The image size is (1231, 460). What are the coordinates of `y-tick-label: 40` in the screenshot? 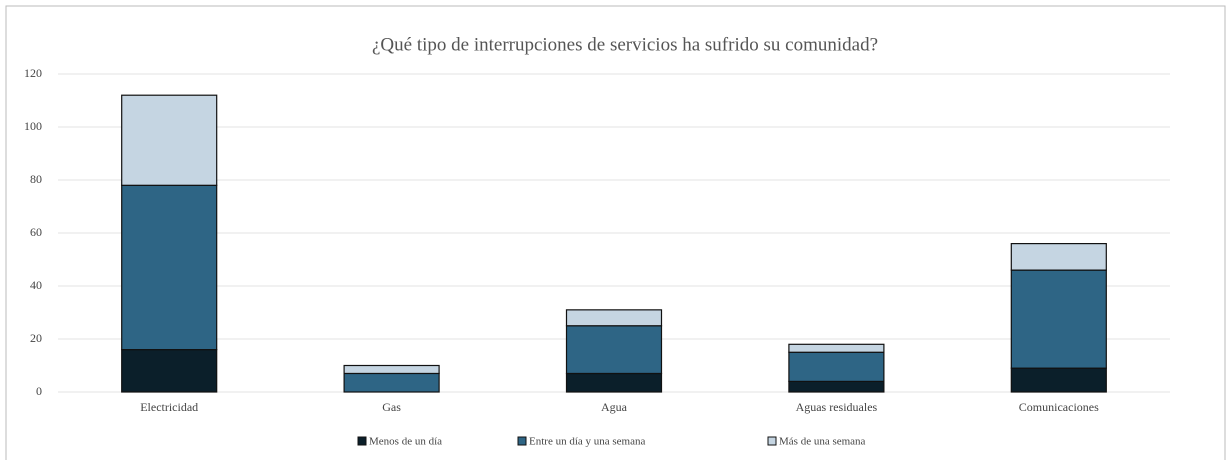 It's located at (36, 285).